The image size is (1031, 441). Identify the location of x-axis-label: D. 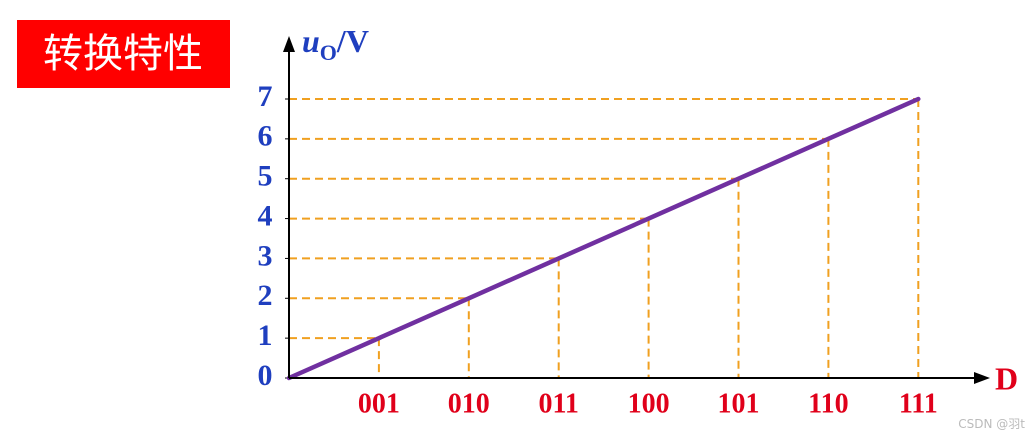
(1006, 378).